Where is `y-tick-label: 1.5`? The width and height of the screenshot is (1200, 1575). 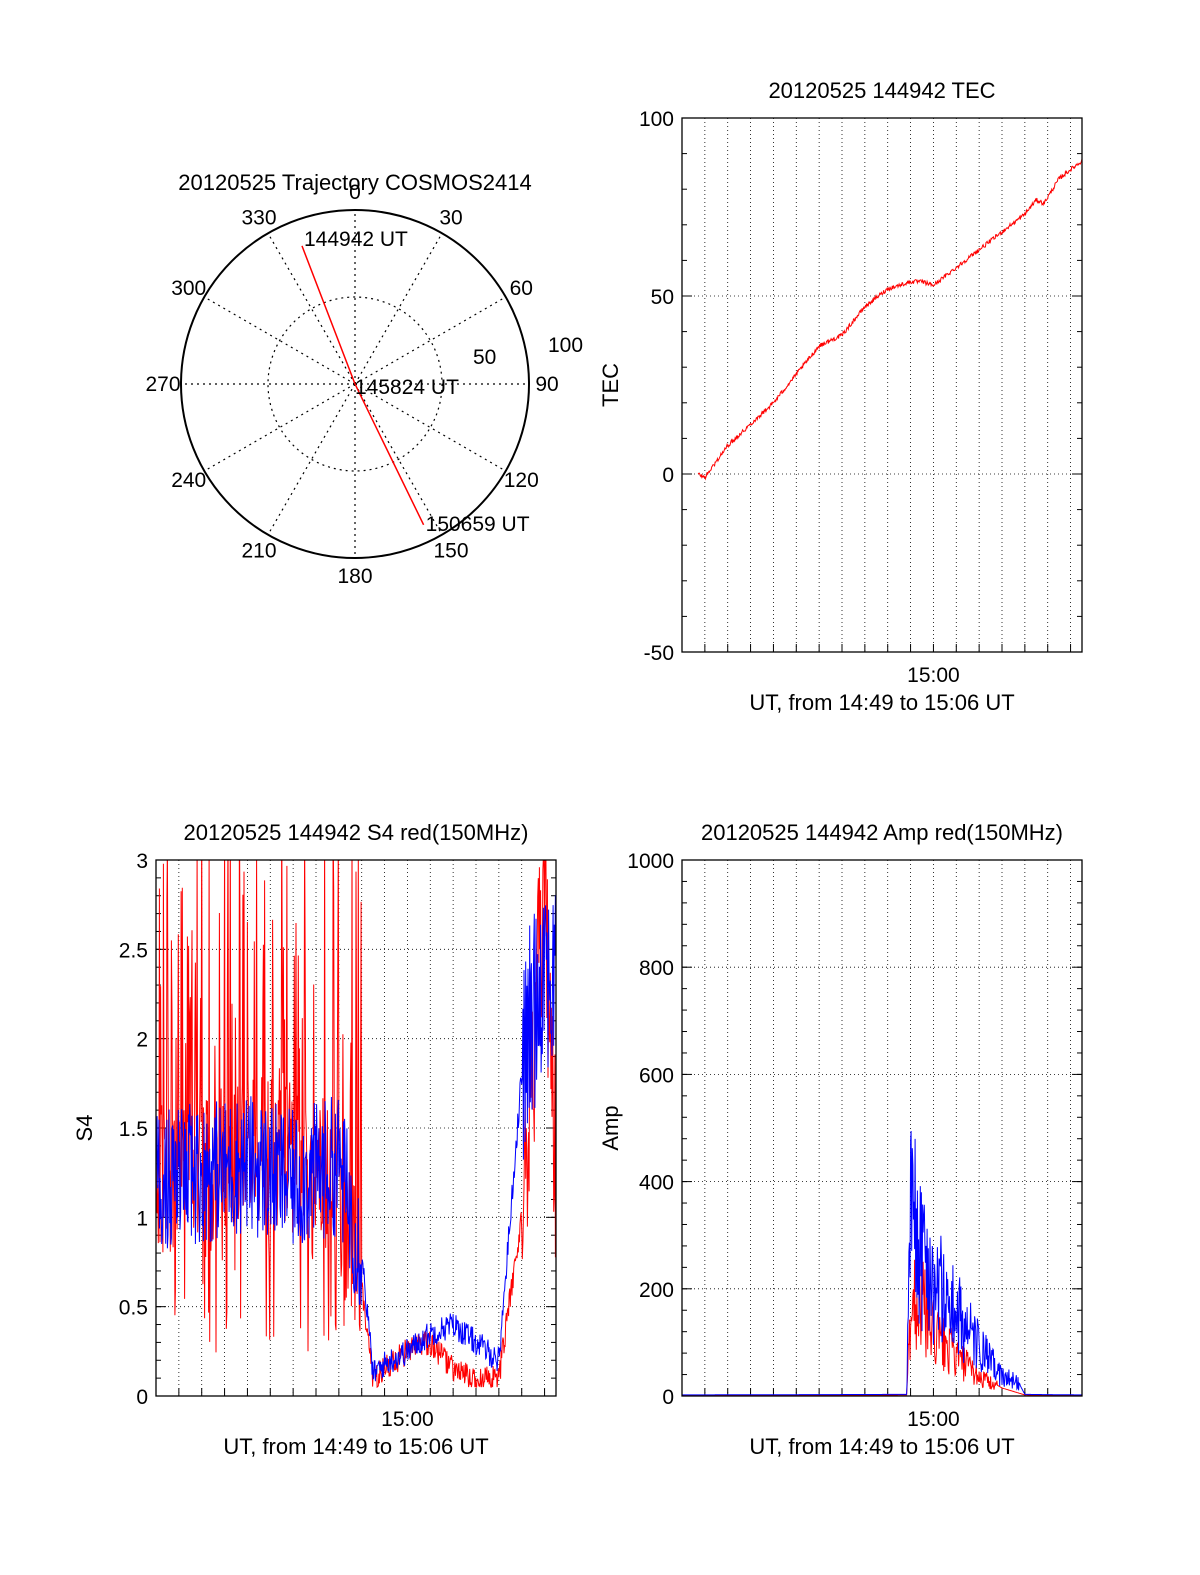 y-tick-label: 1.5 is located at coordinates (133, 1129).